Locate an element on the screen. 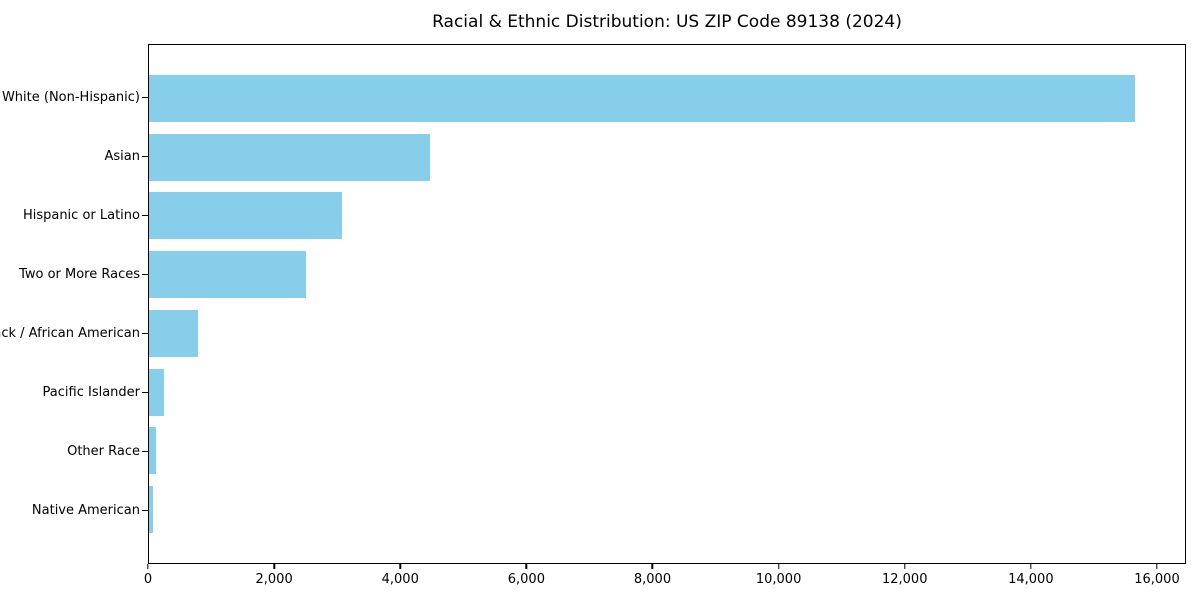 Image resolution: width=1200 pixels, height=600 pixels. x-tick-label: 4,000 is located at coordinates (400, 579).